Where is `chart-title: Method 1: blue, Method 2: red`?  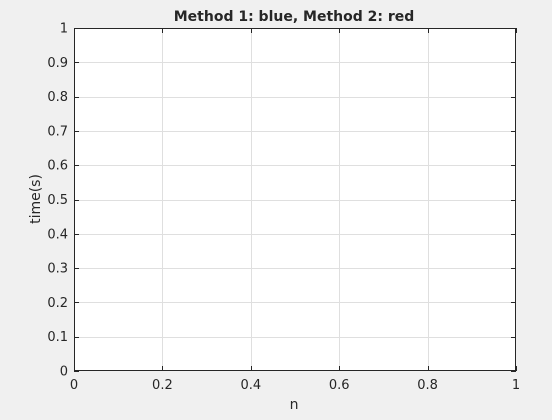
chart-title: Method 1: blue, Method 2: red is located at coordinates (294, 17).